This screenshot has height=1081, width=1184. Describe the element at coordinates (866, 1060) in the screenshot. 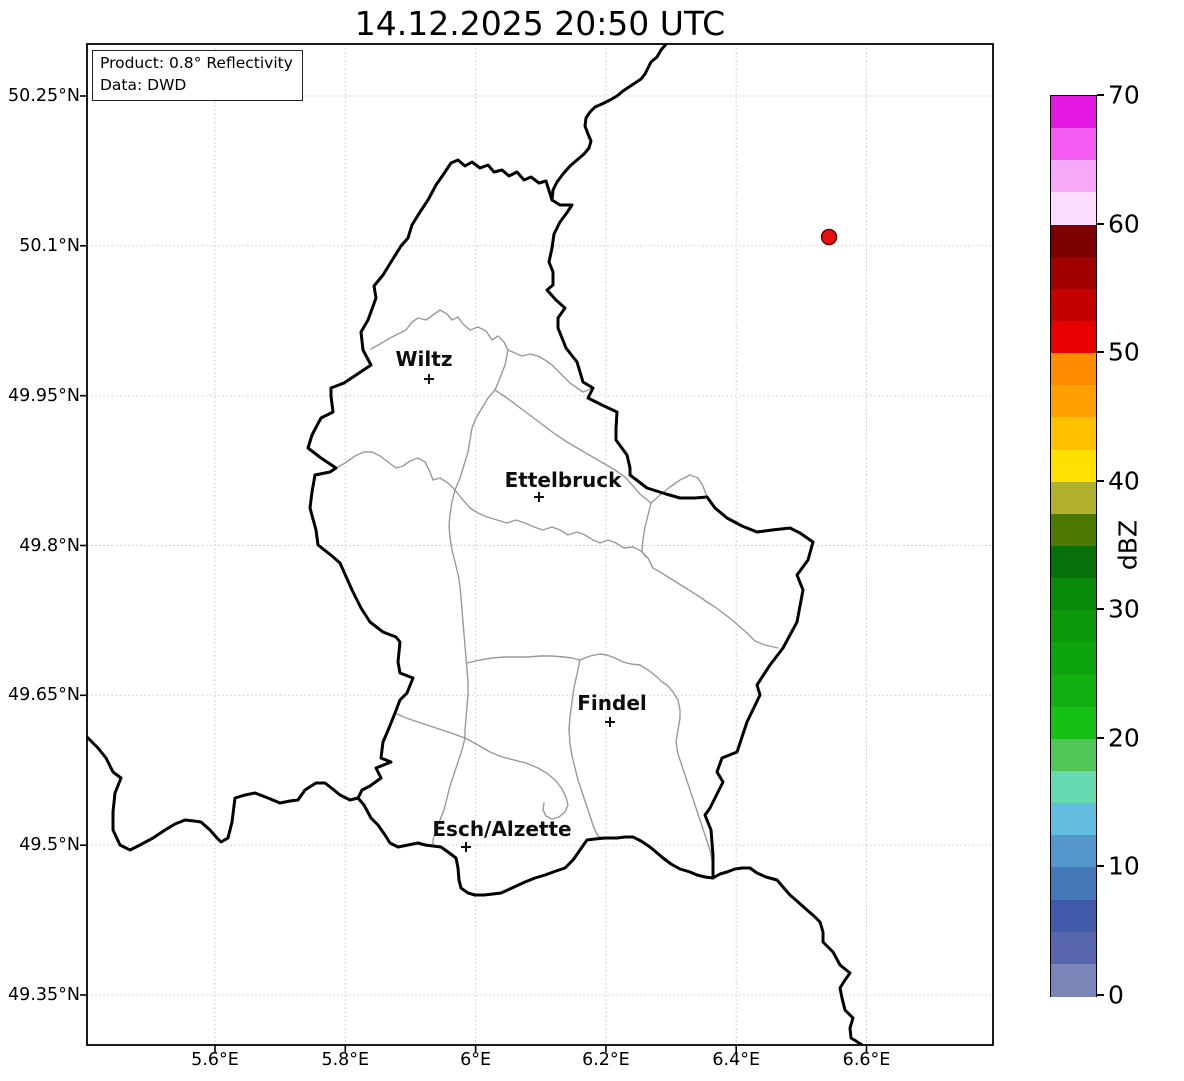

I see `x-tick-label: 6.6°E` at that location.